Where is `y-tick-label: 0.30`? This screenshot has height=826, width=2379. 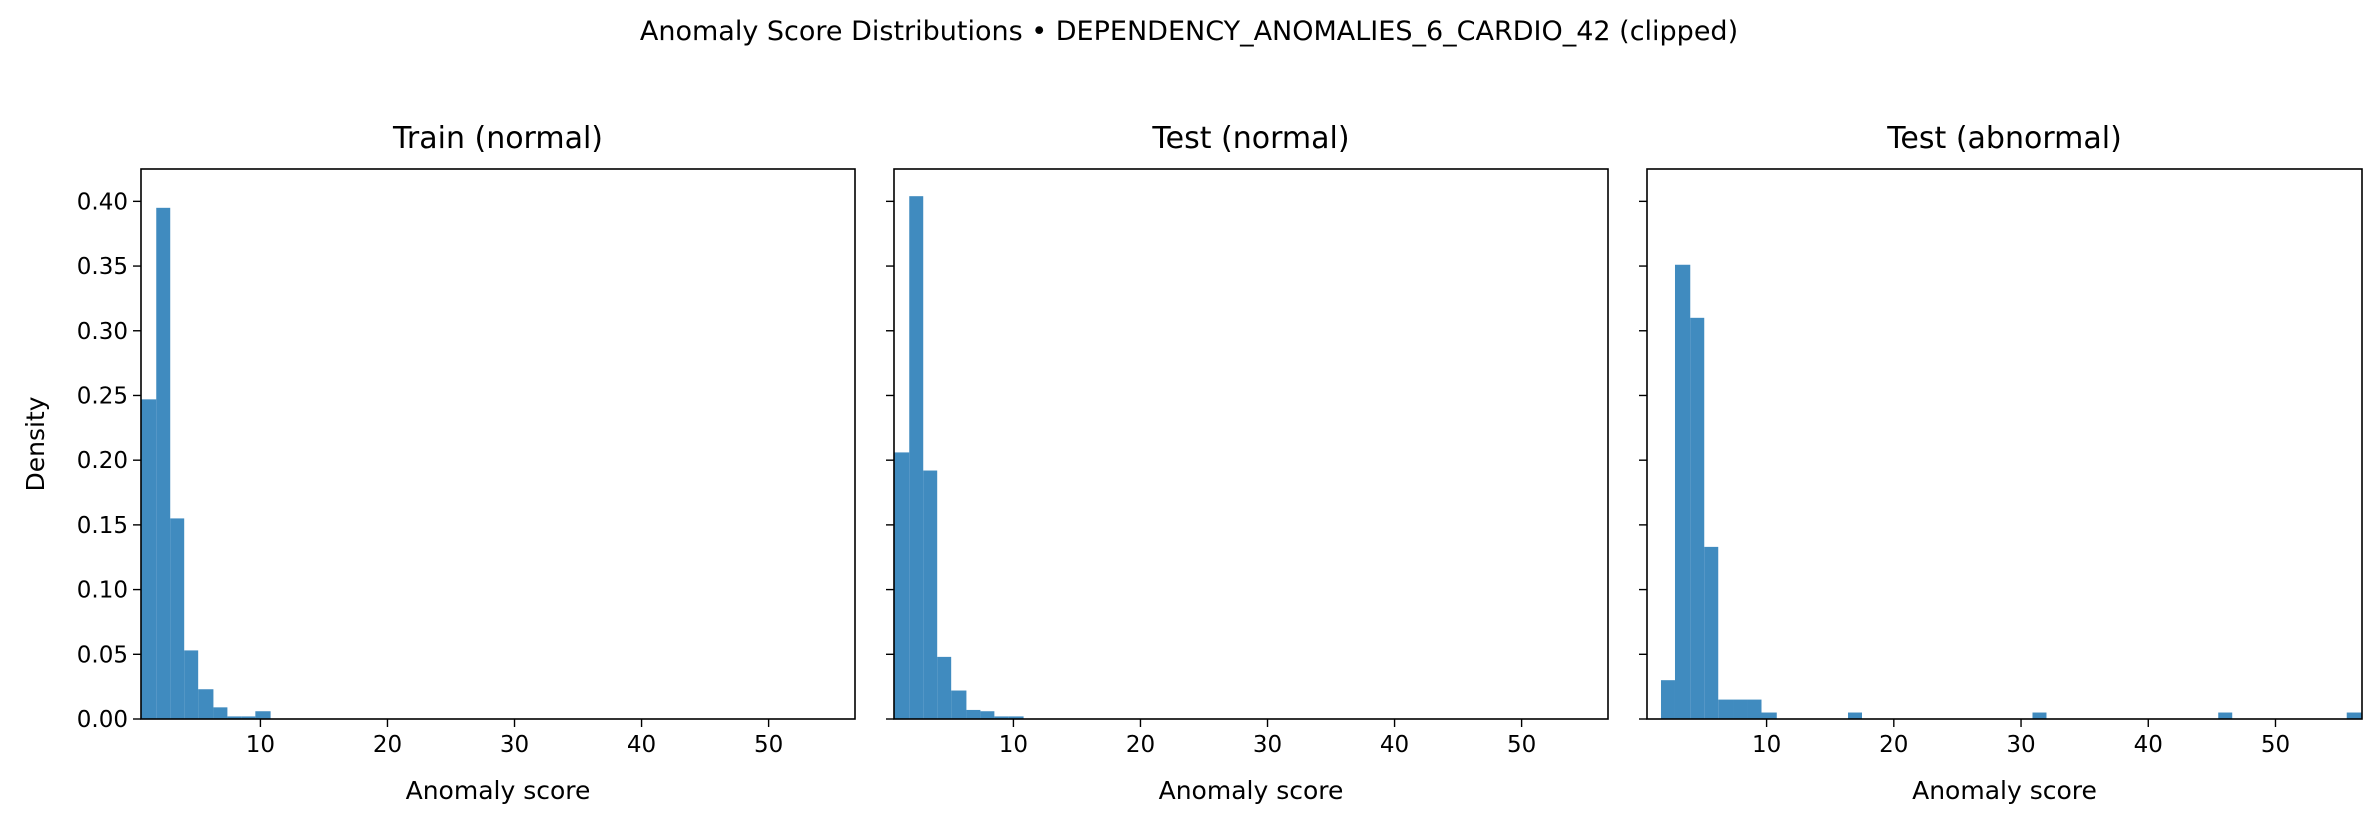
y-tick-label: 0.30 is located at coordinates (102, 332).